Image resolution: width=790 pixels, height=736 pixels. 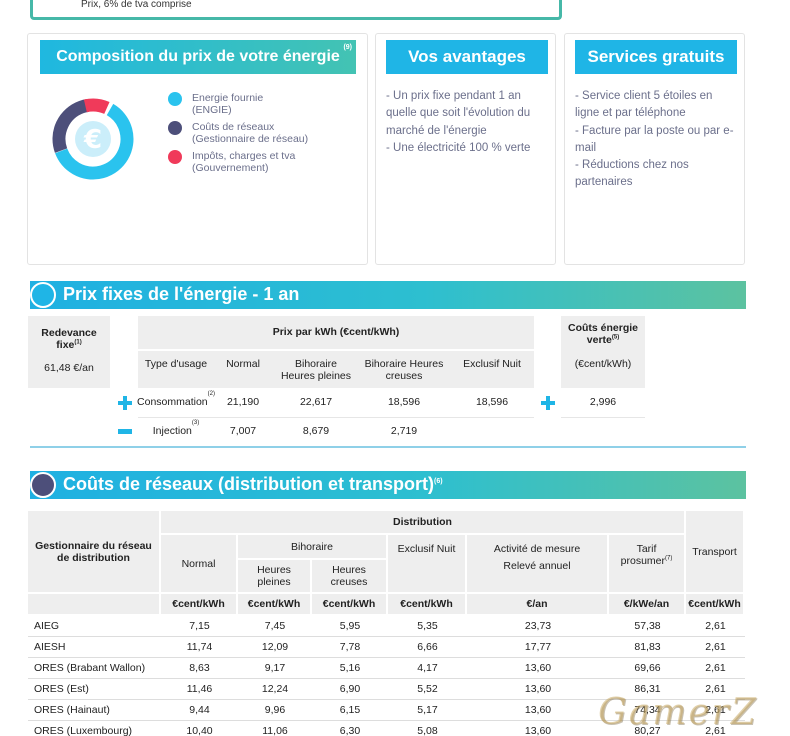 I want to click on value-cell: 5,17, so click(x=427, y=710).